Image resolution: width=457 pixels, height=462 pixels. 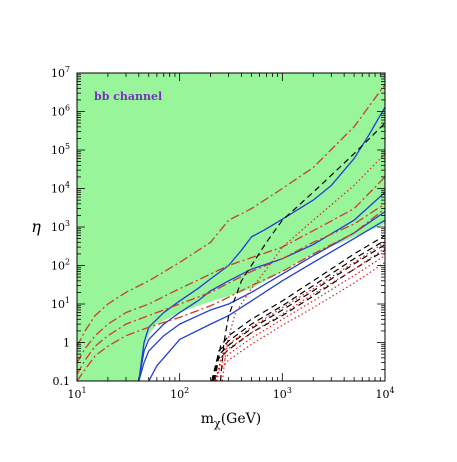 What do you see at coordinates (76, 393) in the screenshot?
I see `x-tick-label: 10¹` at bounding box center [76, 393].